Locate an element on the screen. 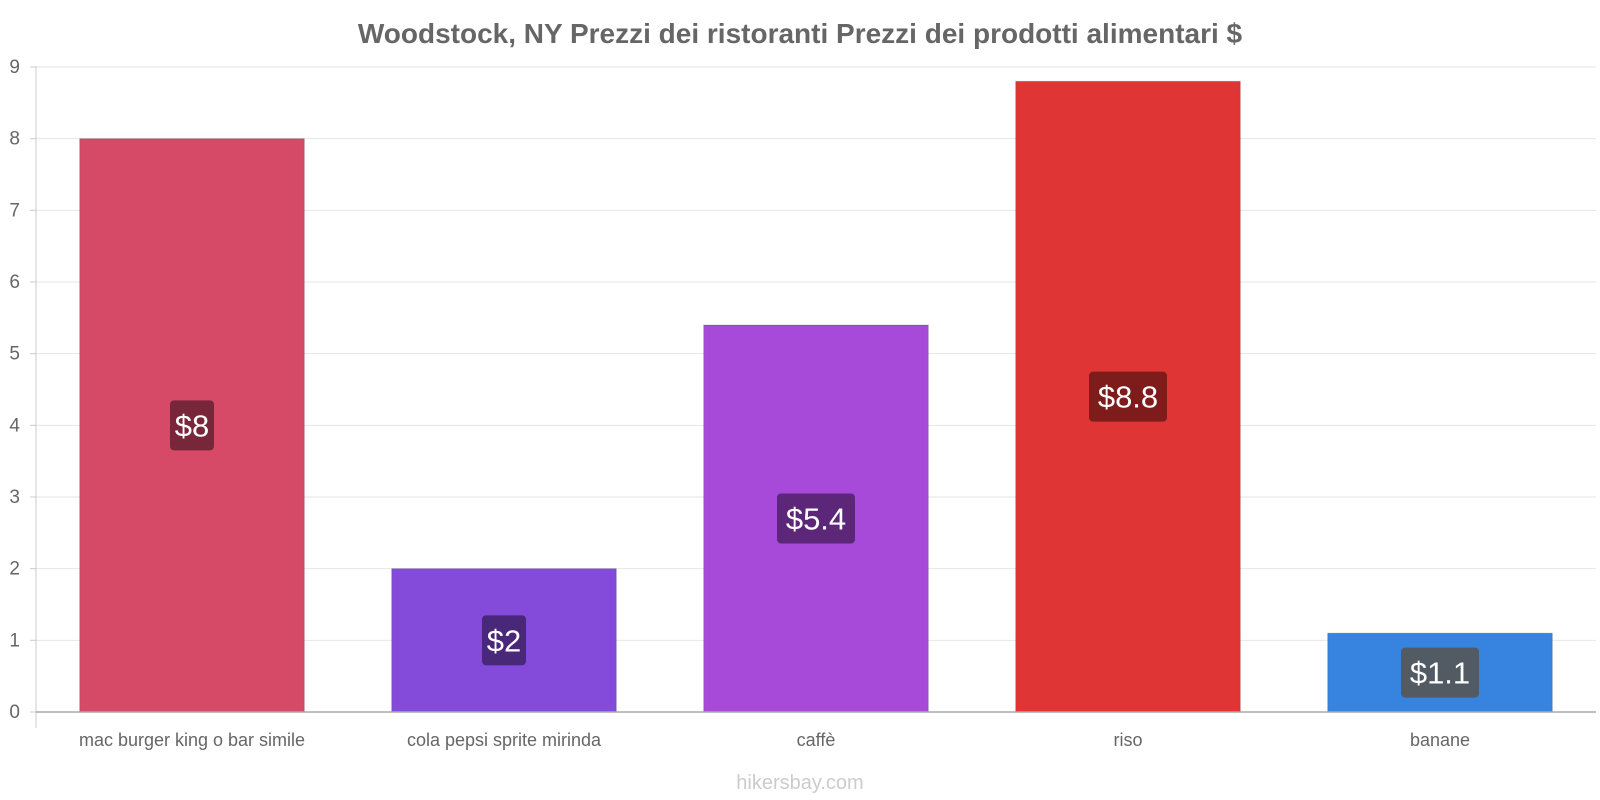 The height and width of the screenshot is (800, 1600). x-tick-label: cola pepsi sprite mirinda is located at coordinates (504, 740).